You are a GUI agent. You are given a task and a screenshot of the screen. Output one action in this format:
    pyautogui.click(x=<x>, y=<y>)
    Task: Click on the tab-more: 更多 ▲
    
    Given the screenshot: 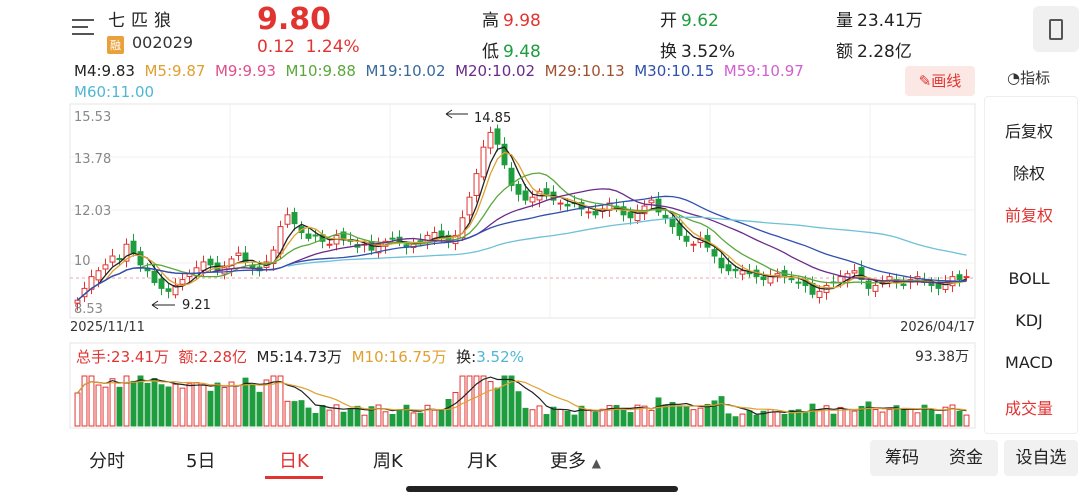 What is the action you would take?
    pyautogui.click(x=575, y=460)
    